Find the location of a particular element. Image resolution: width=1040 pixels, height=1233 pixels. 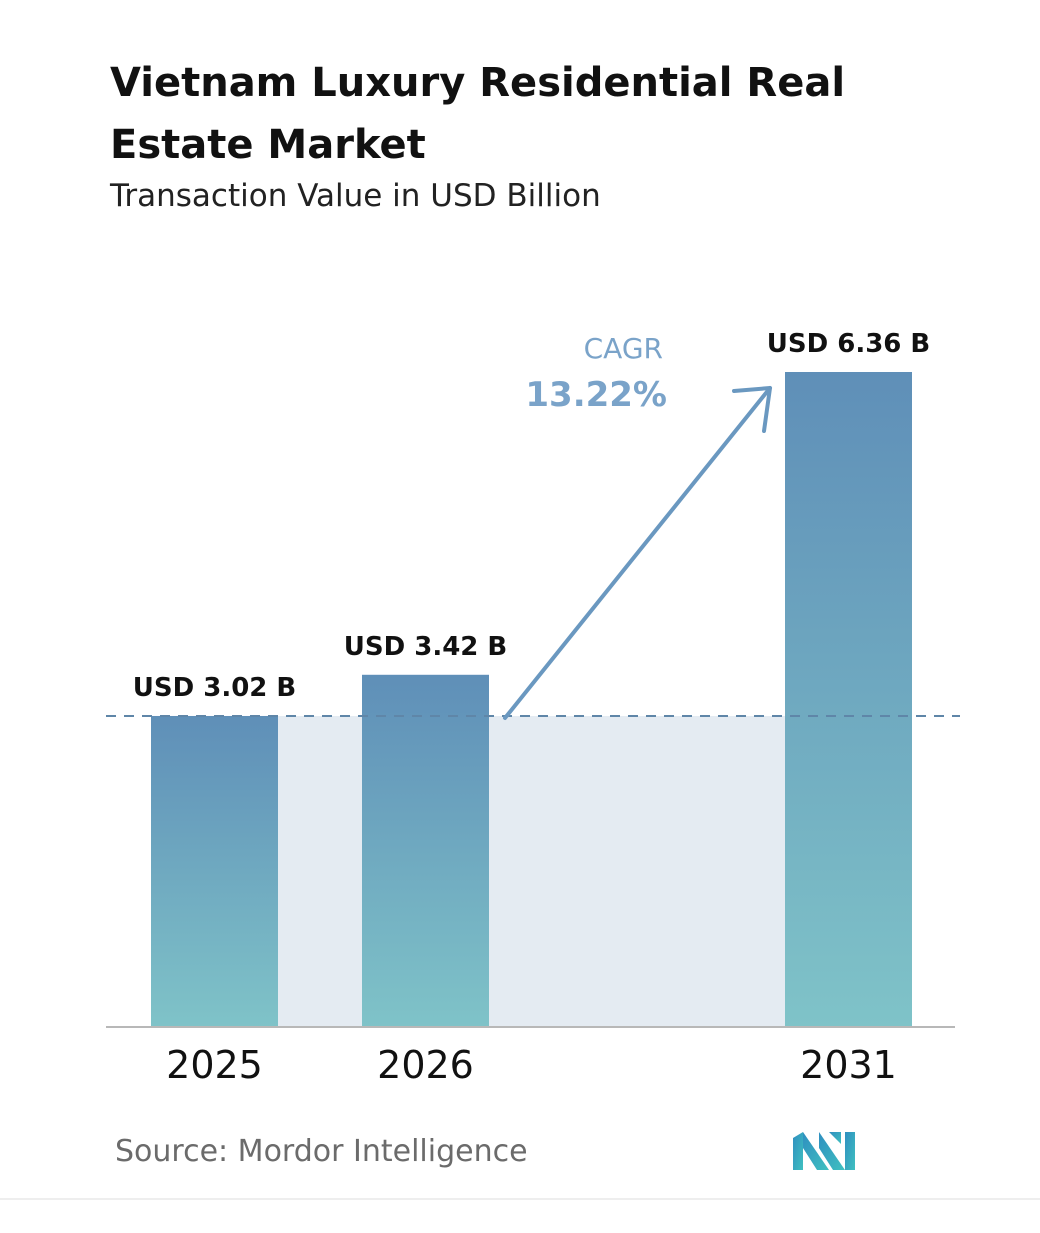

cagr-arrow-icon is located at coordinates (637, 553).